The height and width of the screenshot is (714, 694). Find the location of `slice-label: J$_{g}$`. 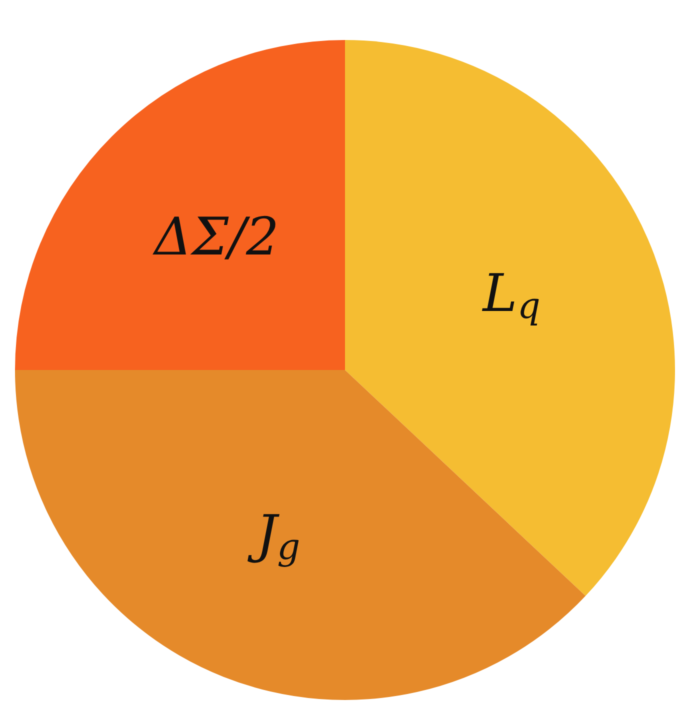

slice-label: J$_{g}$ is located at coordinates (273, 536).